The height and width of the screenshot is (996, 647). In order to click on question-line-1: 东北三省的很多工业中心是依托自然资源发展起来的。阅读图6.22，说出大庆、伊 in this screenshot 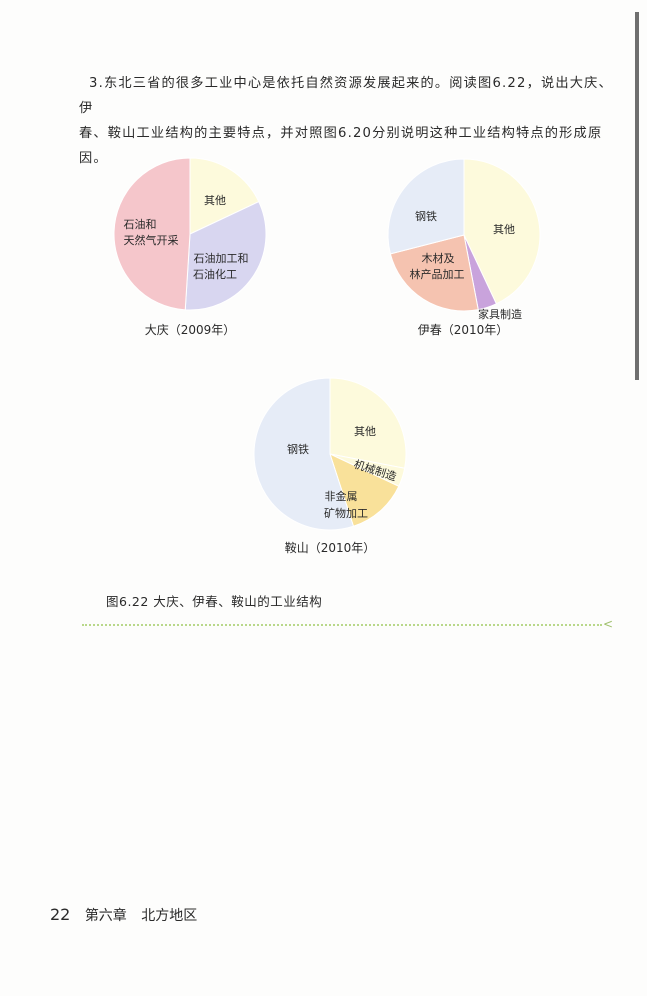, I will do `click(346, 96)`.